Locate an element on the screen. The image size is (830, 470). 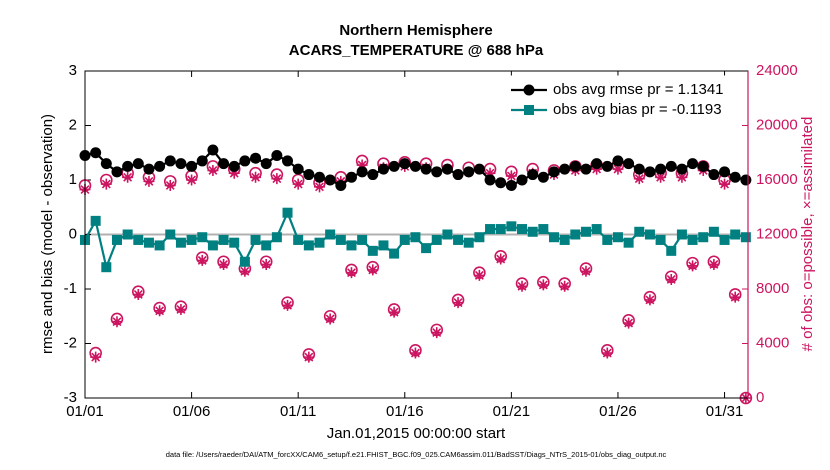
y-tick-label: -1 is located at coordinates (70, 288).